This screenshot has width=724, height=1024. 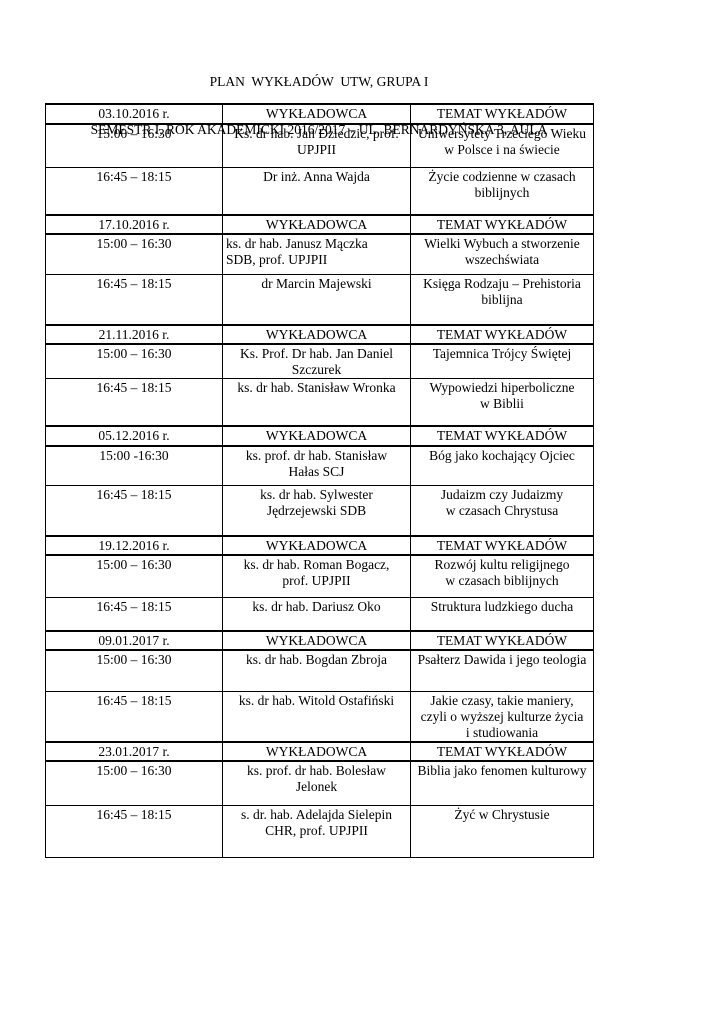 What do you see at coordinates (319, 81) in the screenshot?
I see `document-title-line1: PLAN WYKŁADÓW UTW, GRUPA I` at bounding box center [319, 81].